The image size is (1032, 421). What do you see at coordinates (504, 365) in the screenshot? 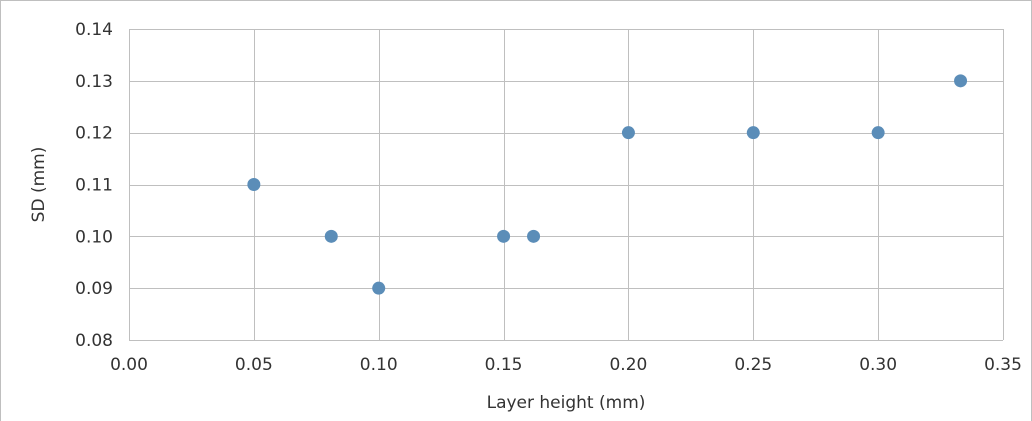
I see `x-tick-label: 0.15` at bounding box center [504, 365].